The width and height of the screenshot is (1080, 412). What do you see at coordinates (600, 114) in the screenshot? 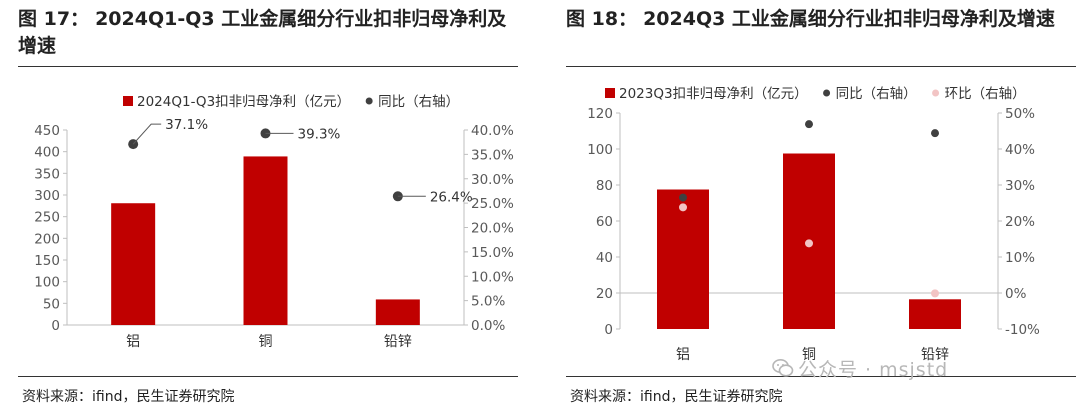
I see `y-tick-label: 120` at bounding box center [600, 114].